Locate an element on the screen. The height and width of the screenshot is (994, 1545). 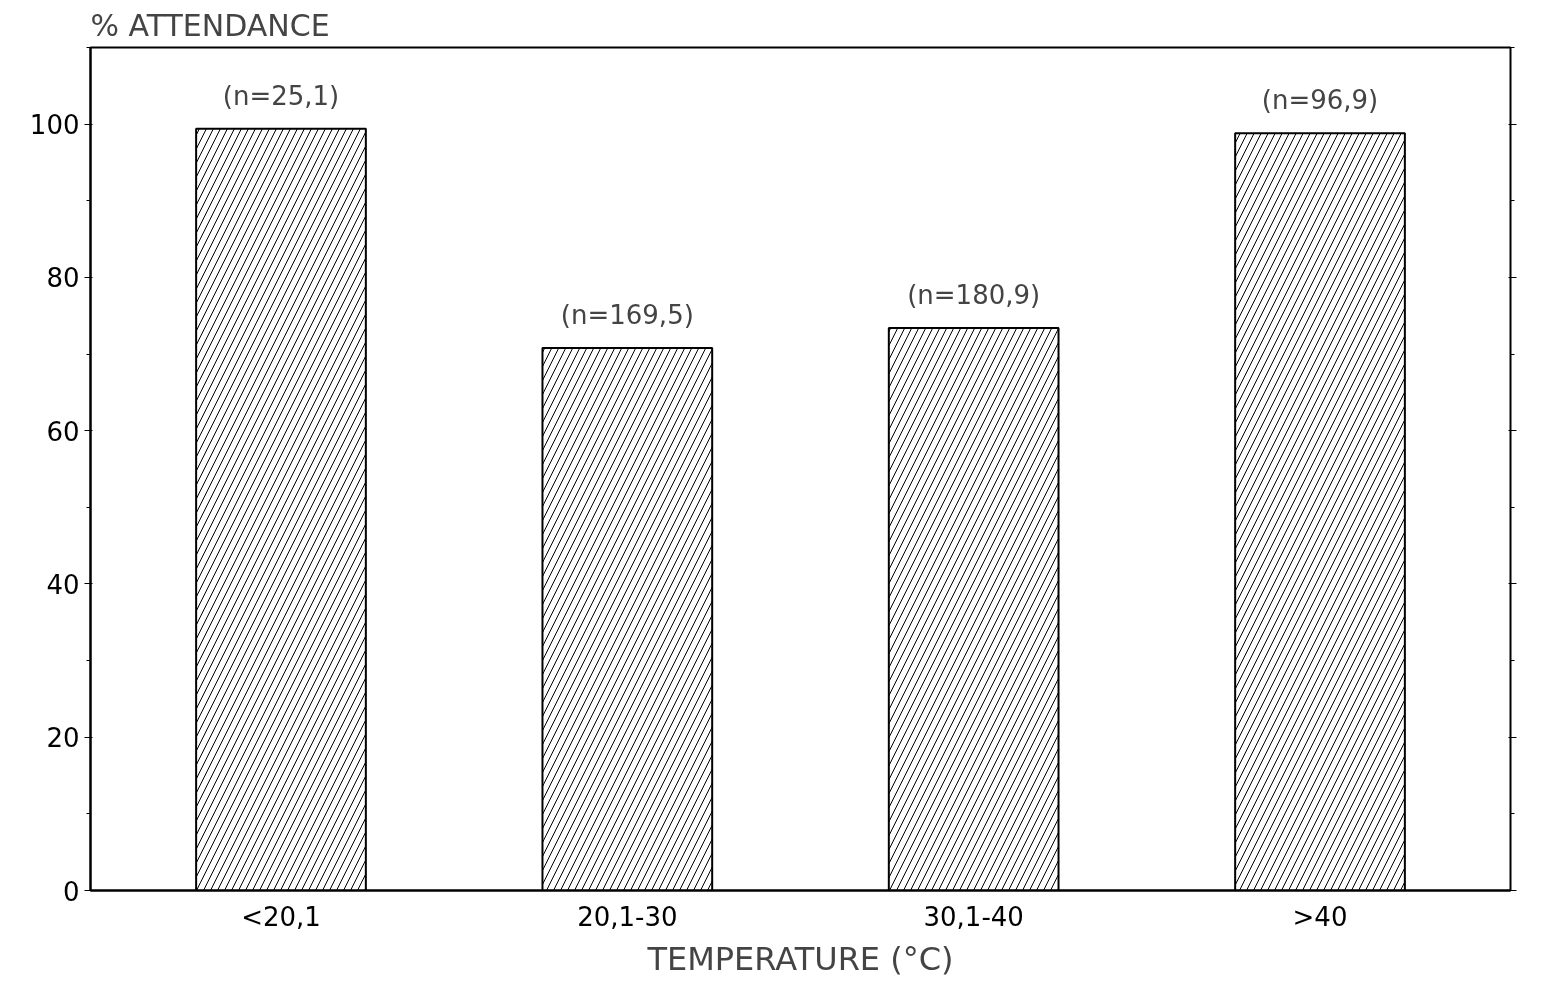
annotation: (n=169,5) is located at coordinates (627, 314).